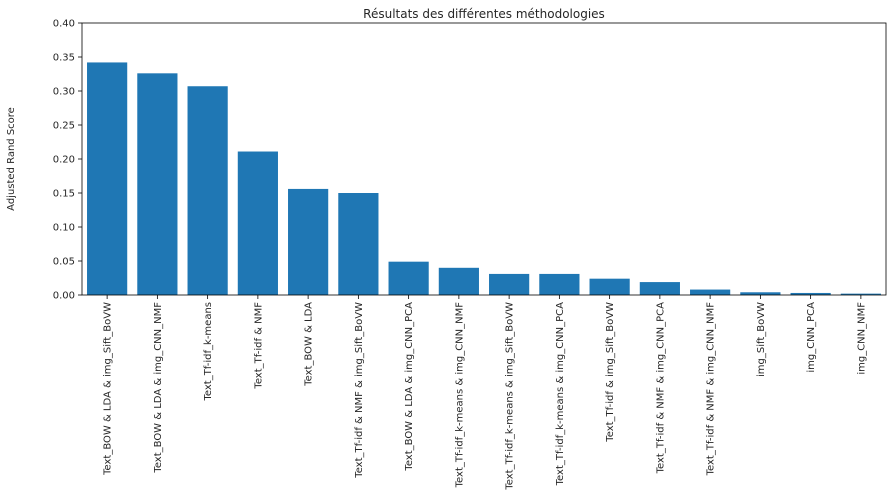 The height and width of the screenshot is (504, 894). Describe the element at coordinates (510, 396) in the screenshot. I see `x-category-label: Text_Tf-idf_k-means & img_Sift_BoVW` at that location.